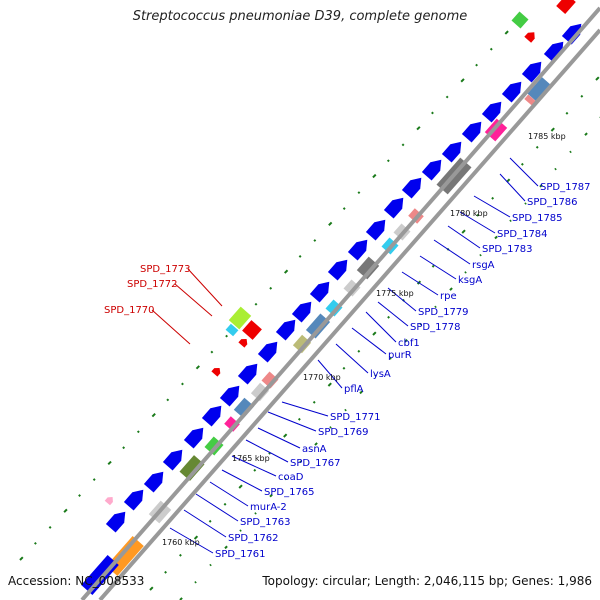 The image size is (600, 600). I want to click on gene-label: SPD_1761, so click(240, 554).